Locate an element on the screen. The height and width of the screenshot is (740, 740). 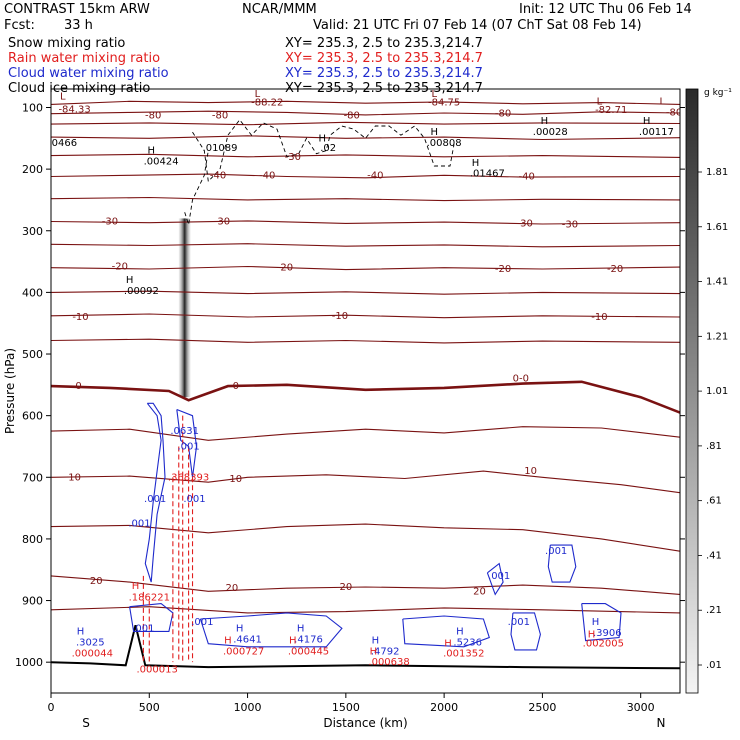
point-label-16: .01089 is located at coordinates (220, 148).